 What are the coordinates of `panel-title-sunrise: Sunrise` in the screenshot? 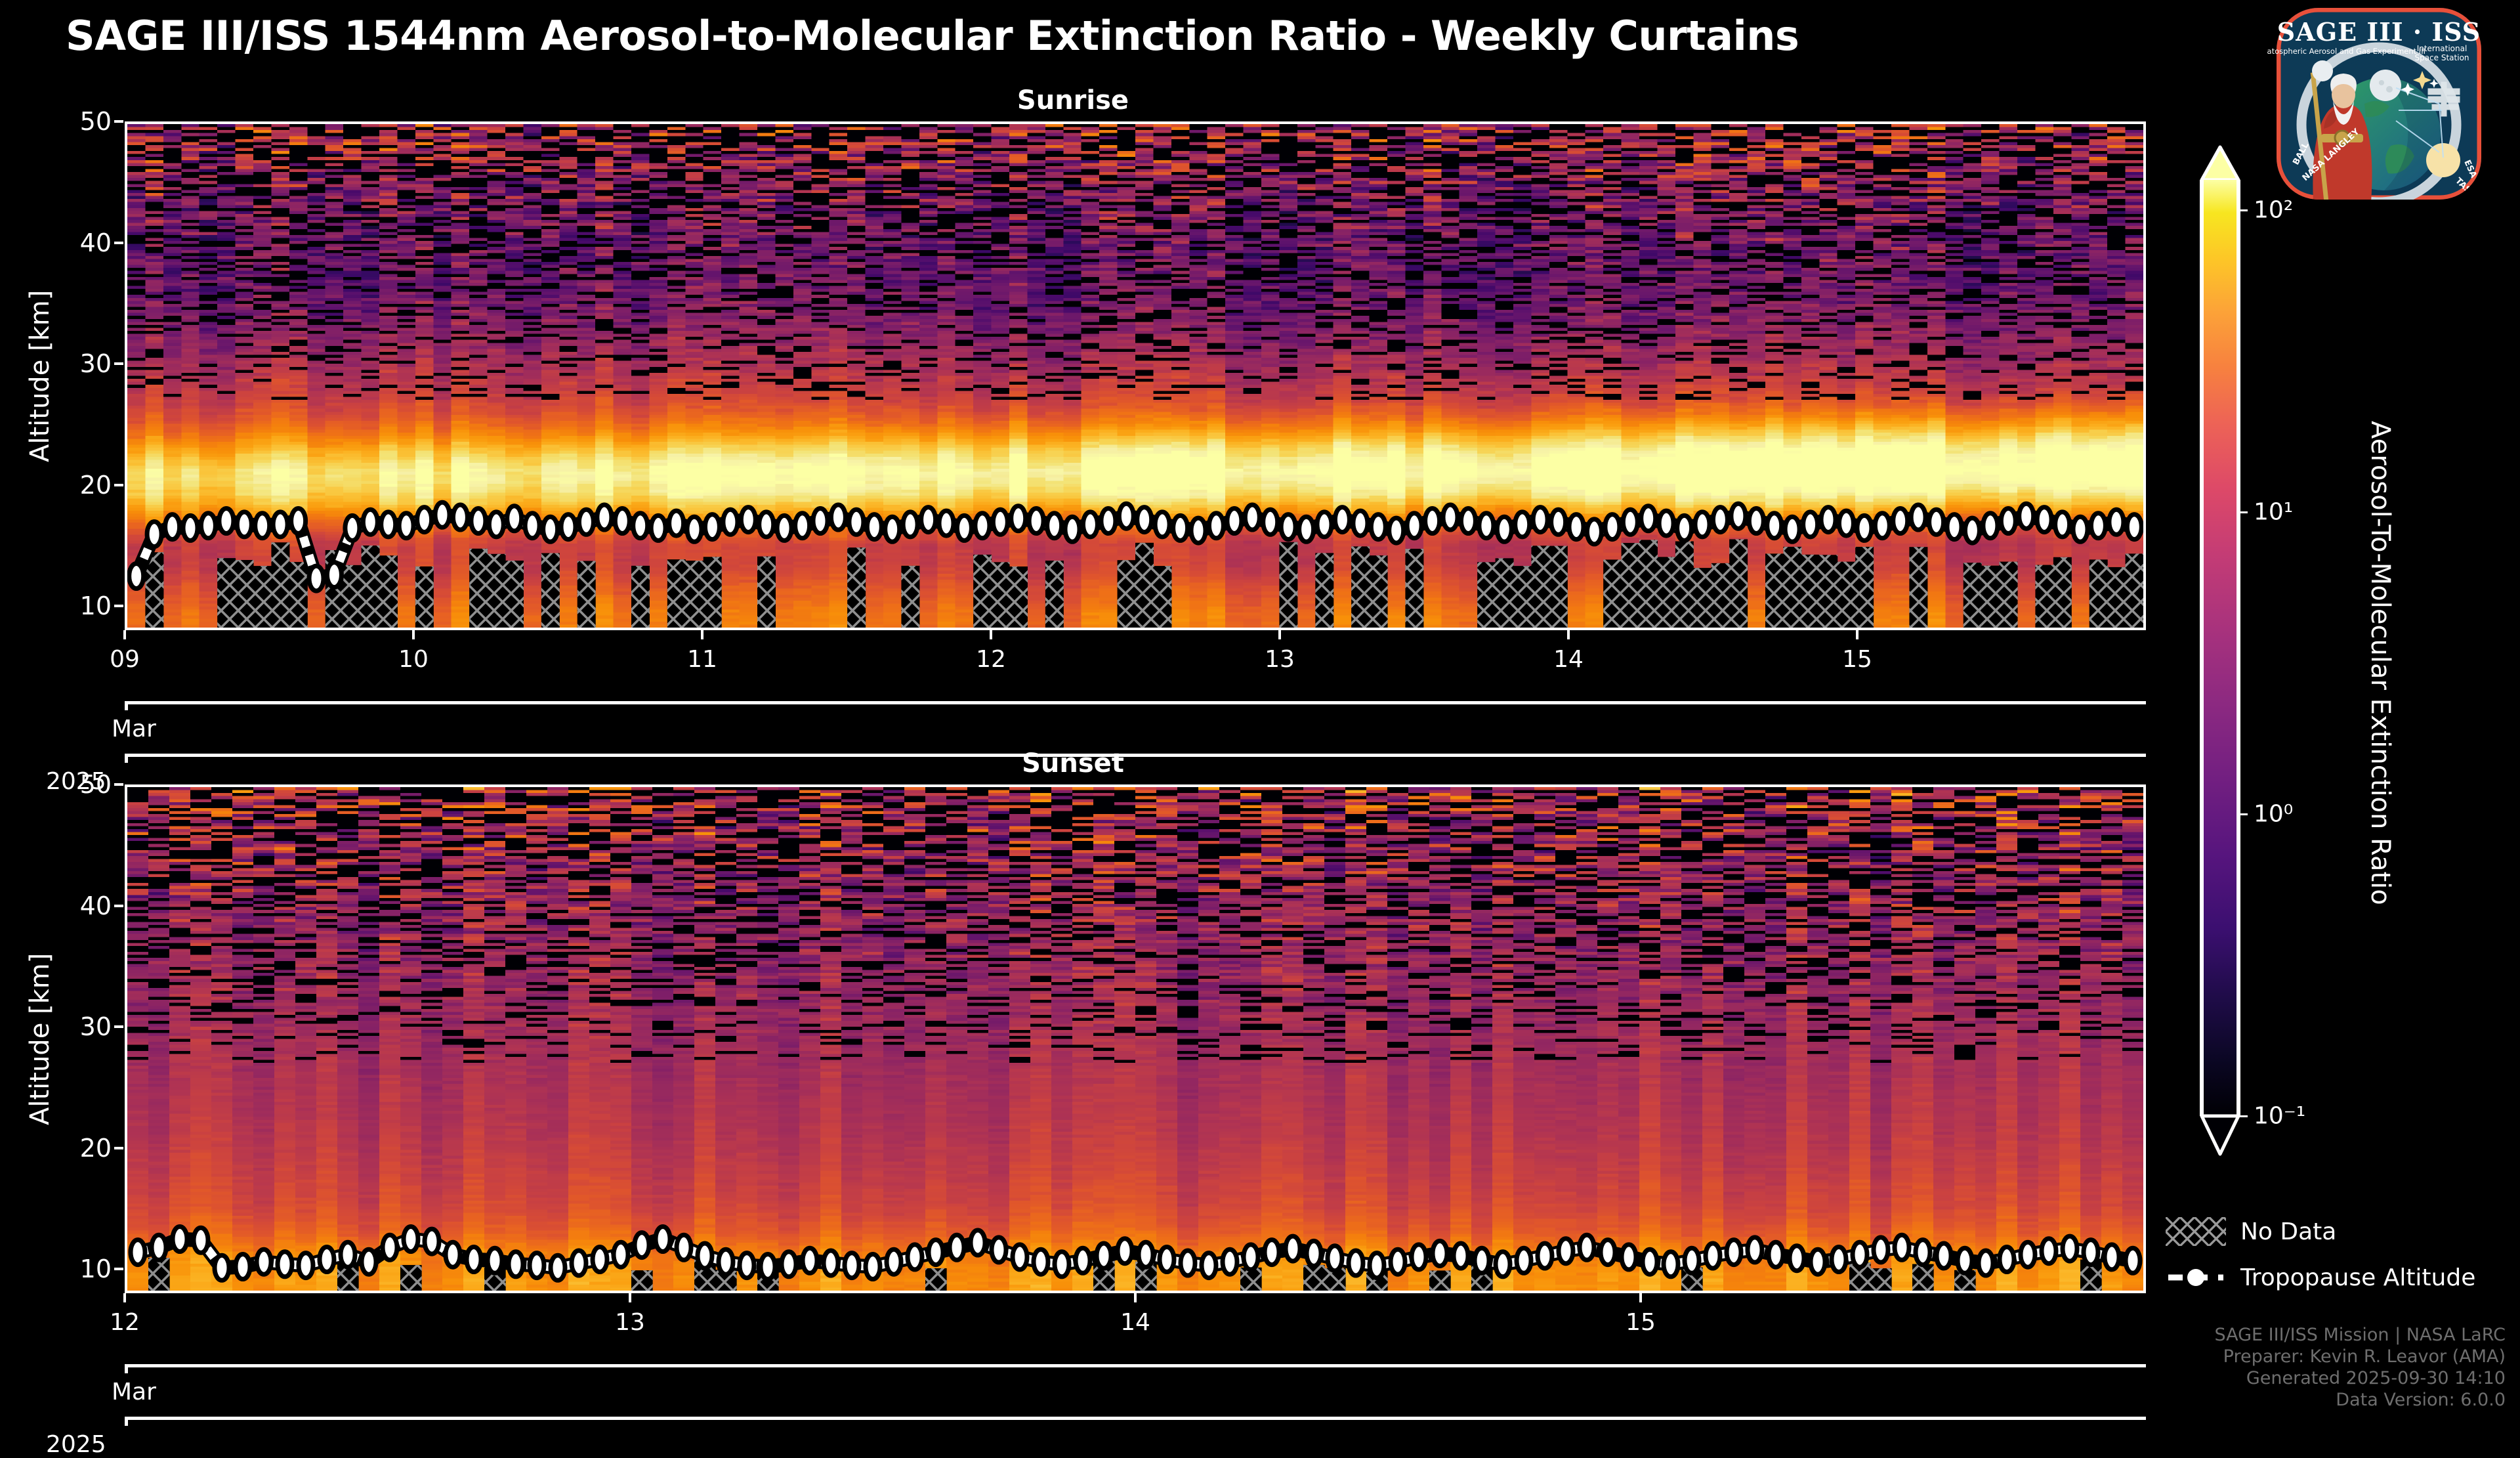 It's located at (1073, 100).